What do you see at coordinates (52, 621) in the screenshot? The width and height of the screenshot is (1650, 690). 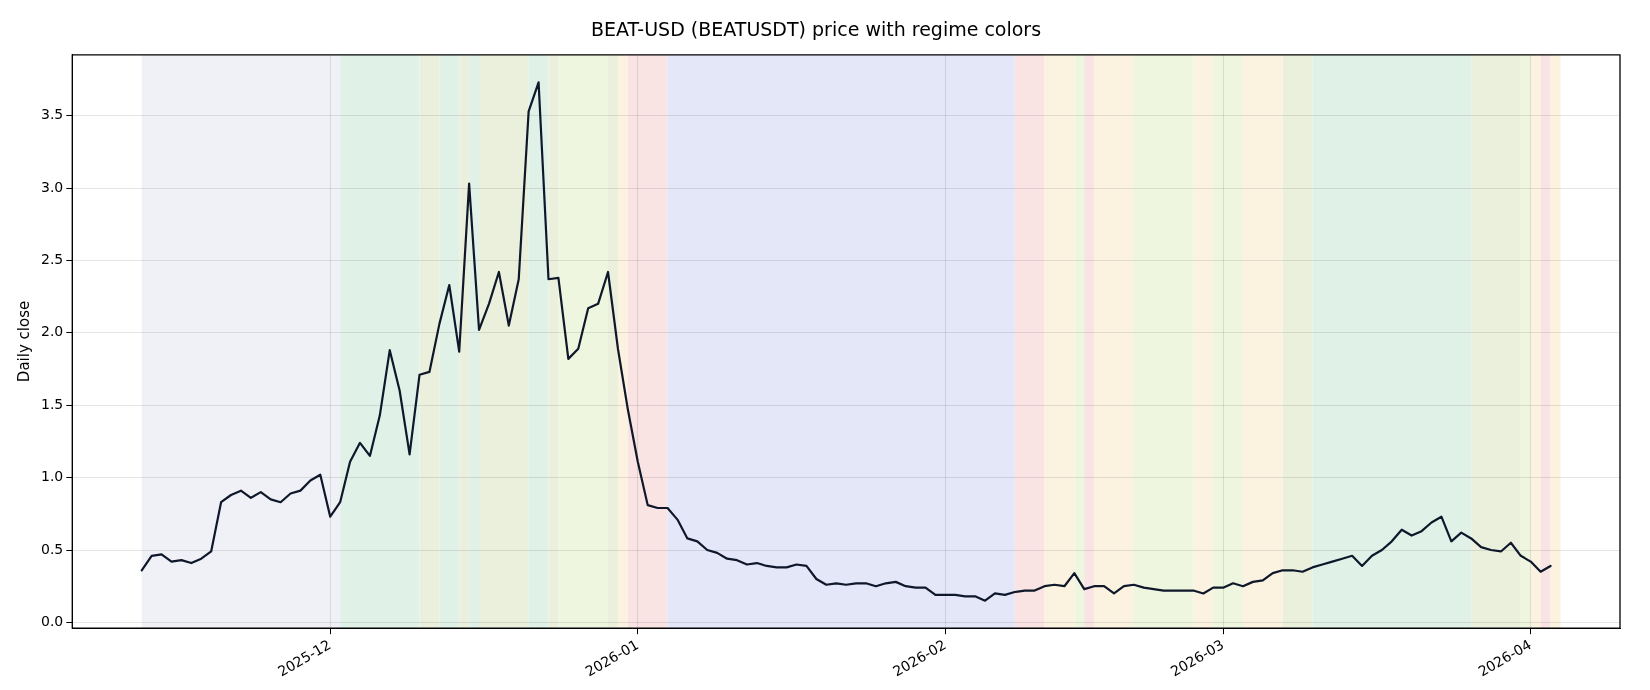 I see `y-tick-label: 0.0` at bounding box center [52, 621].